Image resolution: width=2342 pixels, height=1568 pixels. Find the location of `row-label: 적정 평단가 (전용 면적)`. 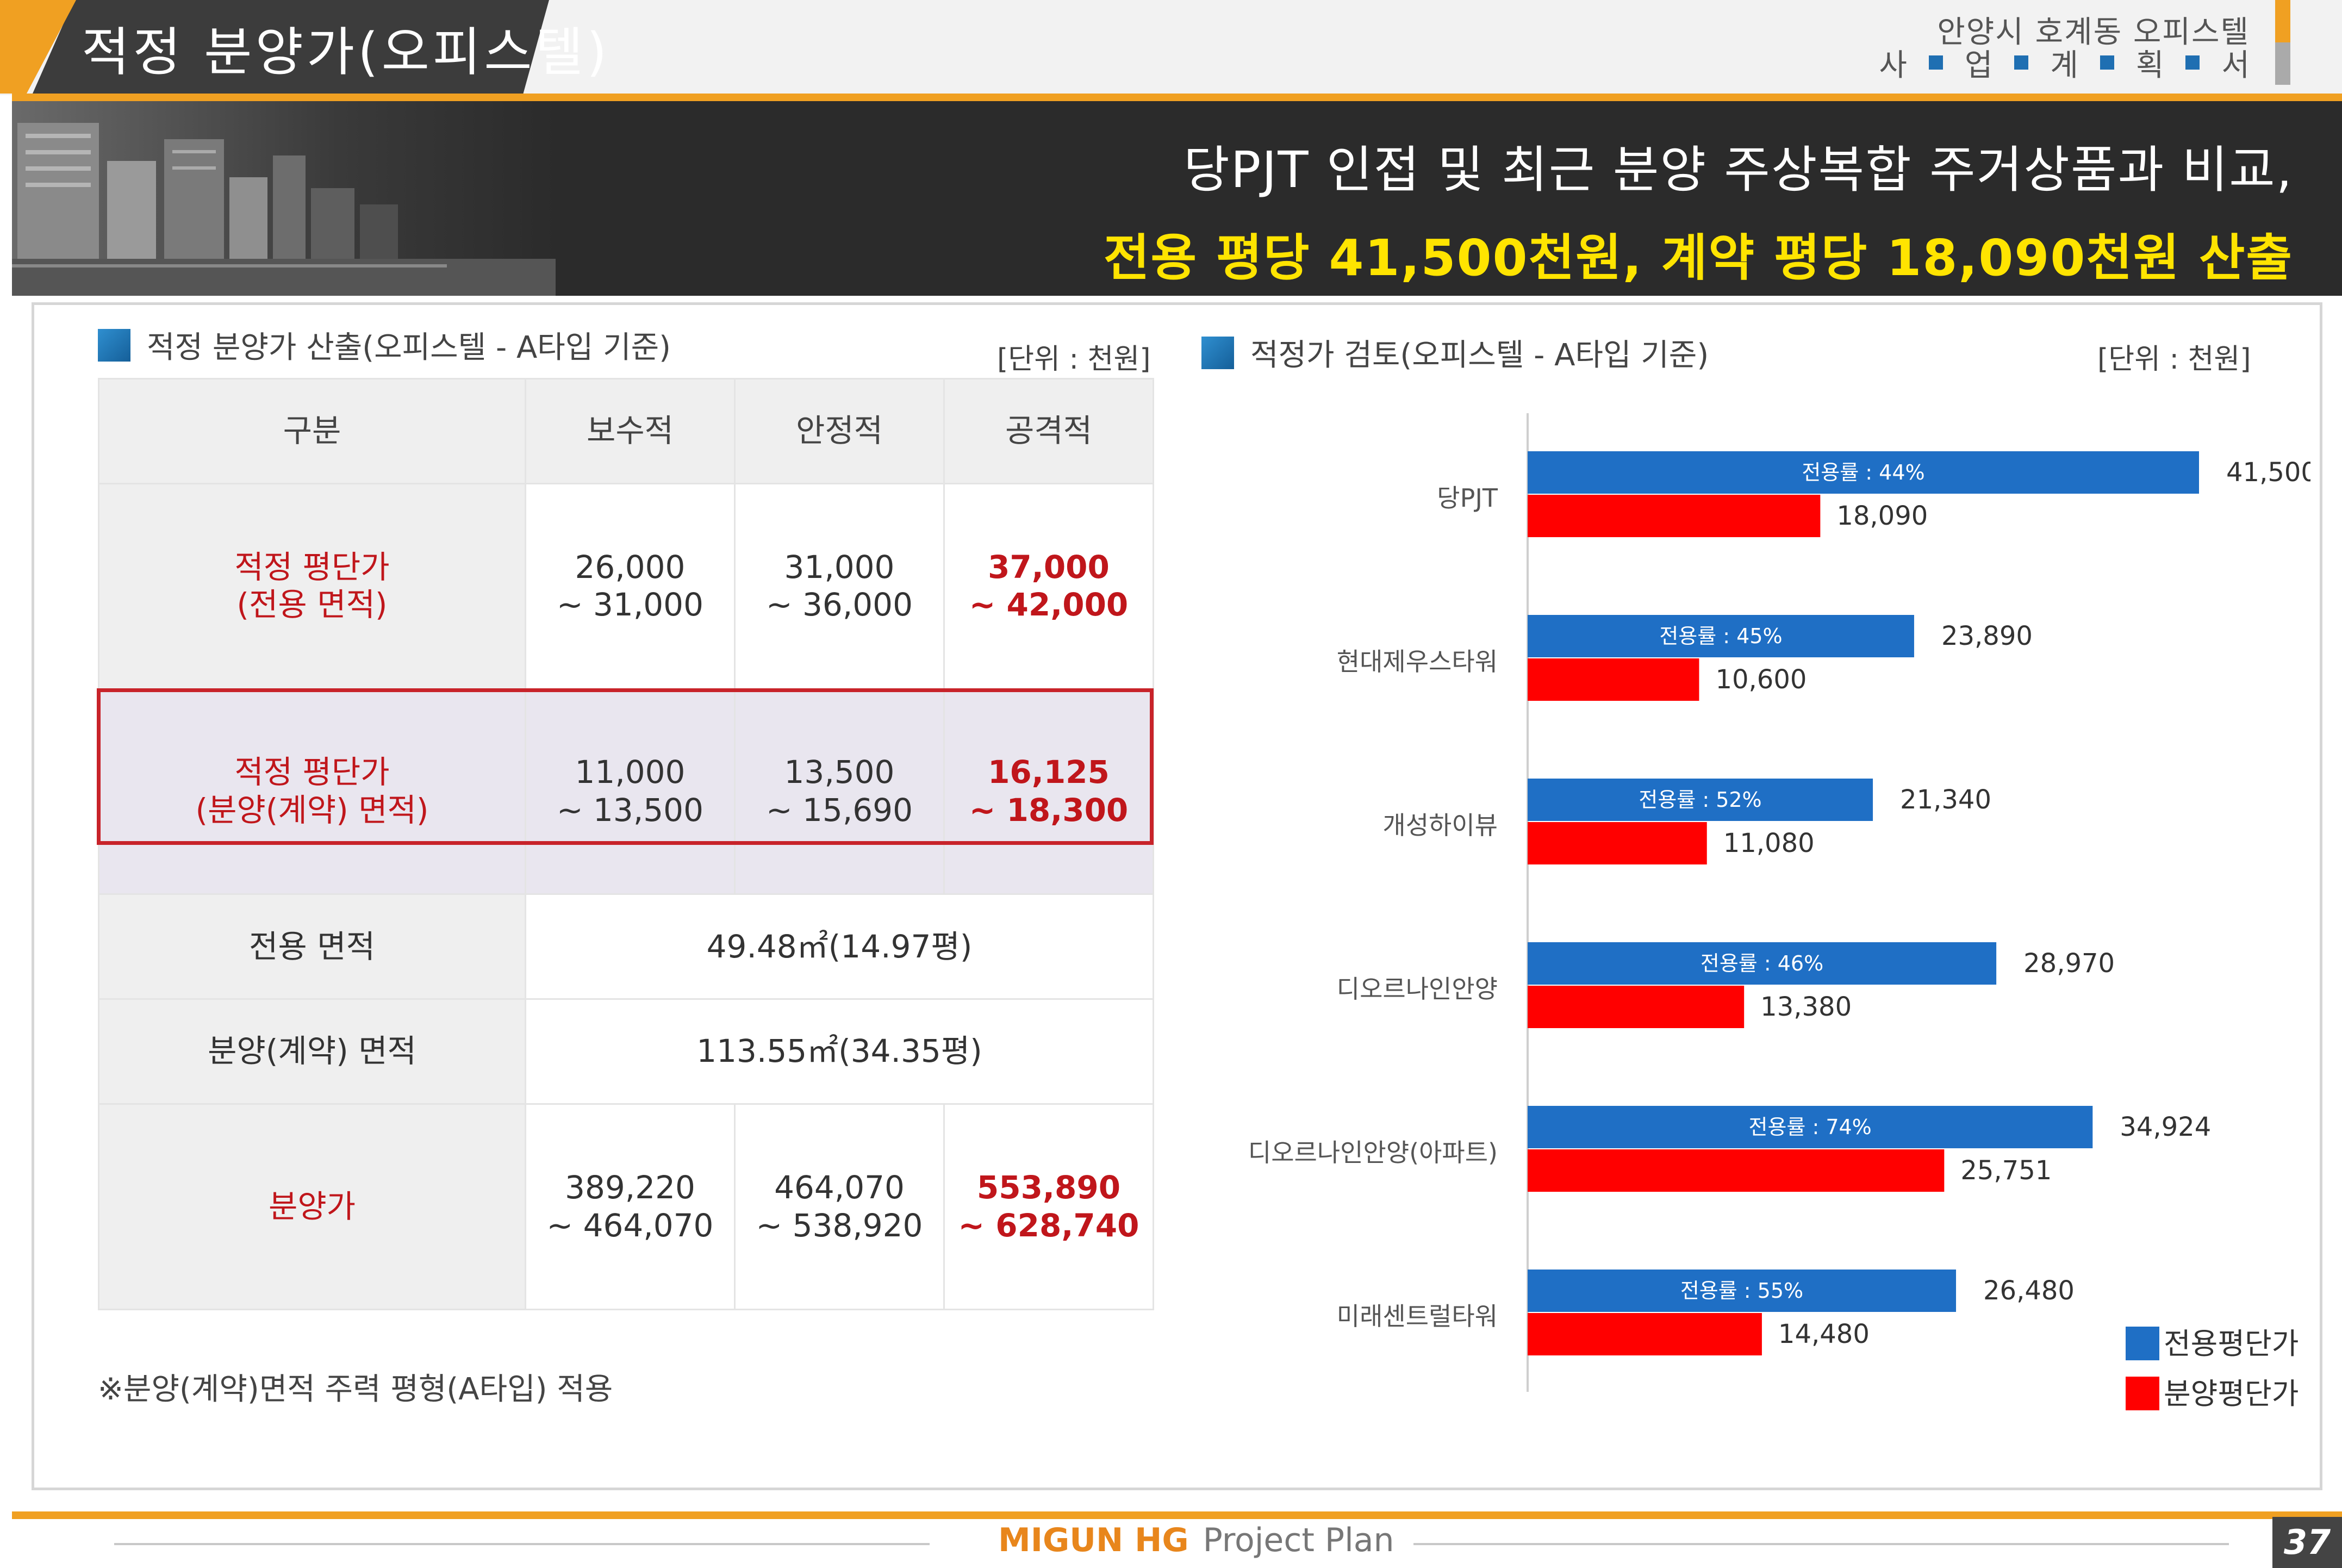

row-label: 적정 평단가 (전용 면적) is located at coordinates (312, 586).